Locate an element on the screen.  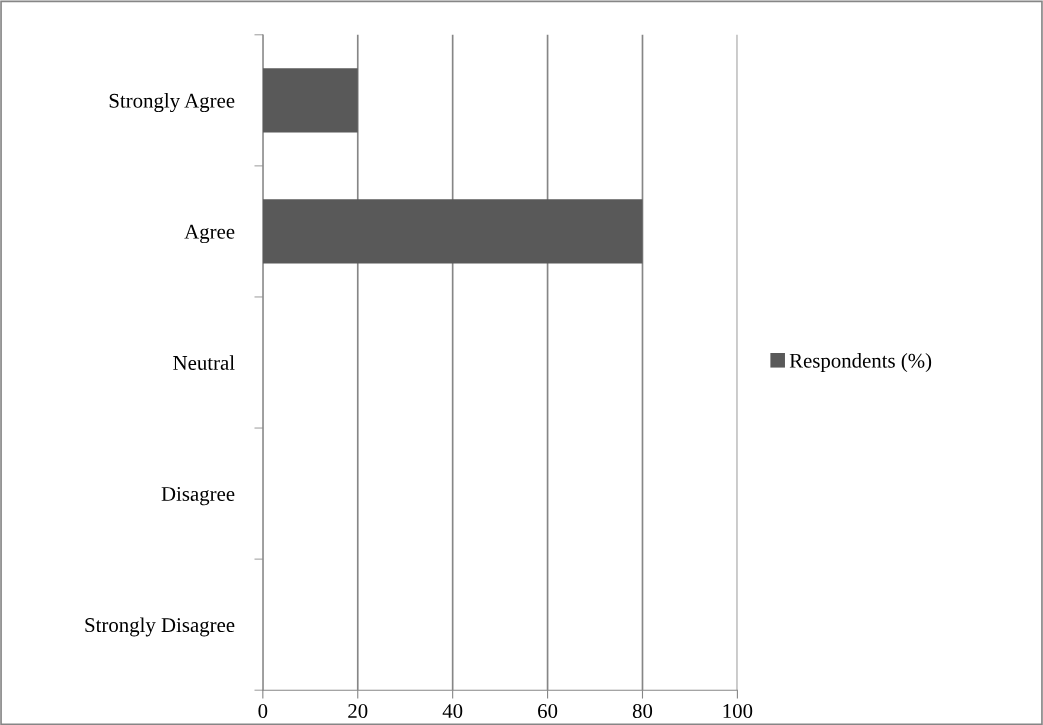
y-tick-label: Disagree is located at coordinates (198, 496).